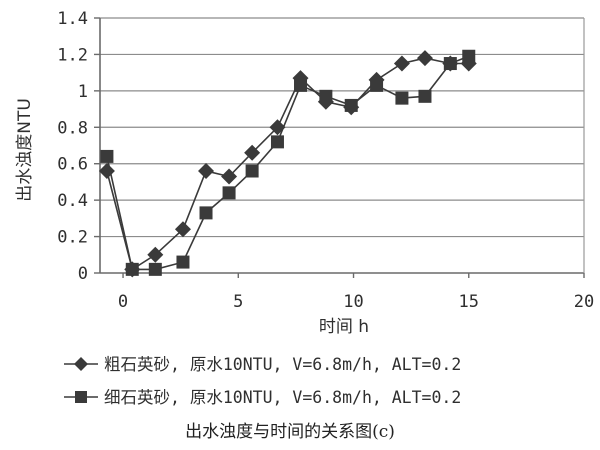  What do you see at coordinates (72, 165) in the screenshot?
I see `y-tick-label: 0.6` at bounding box center [72, 165].